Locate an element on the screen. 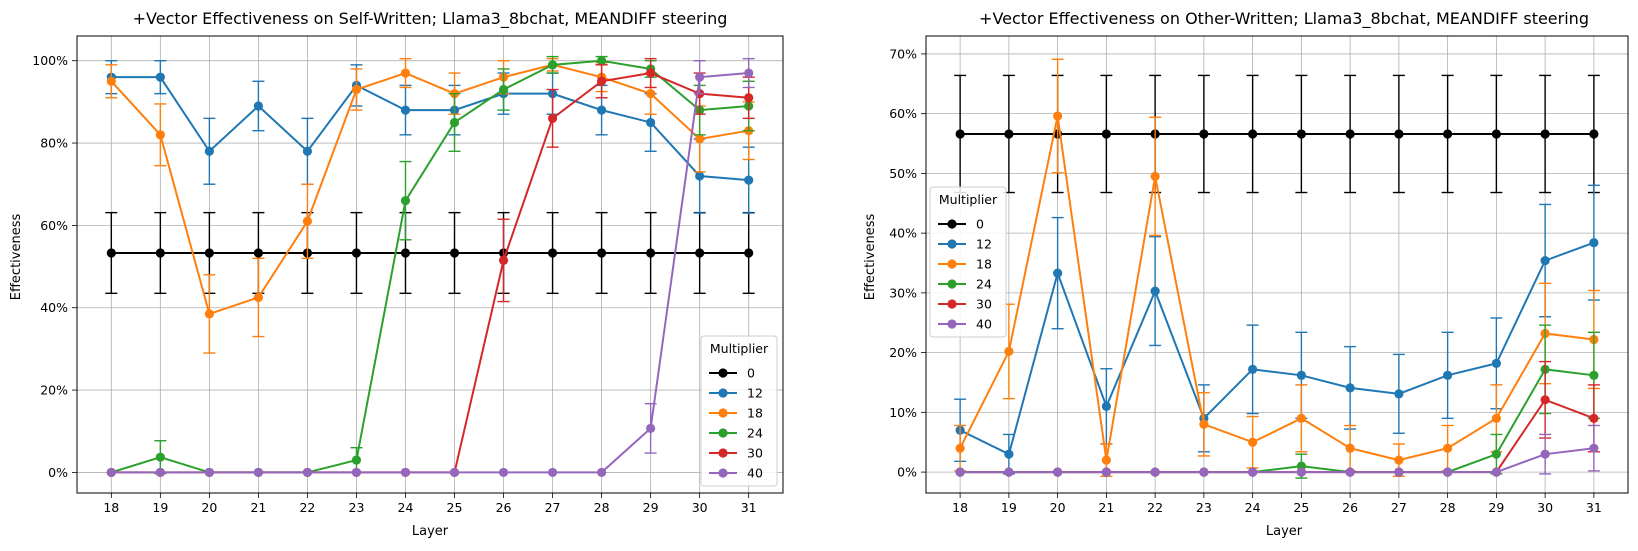 This screenshot has height=551, width=1638. legend-label: 18 is located at coordinates (984, 264).